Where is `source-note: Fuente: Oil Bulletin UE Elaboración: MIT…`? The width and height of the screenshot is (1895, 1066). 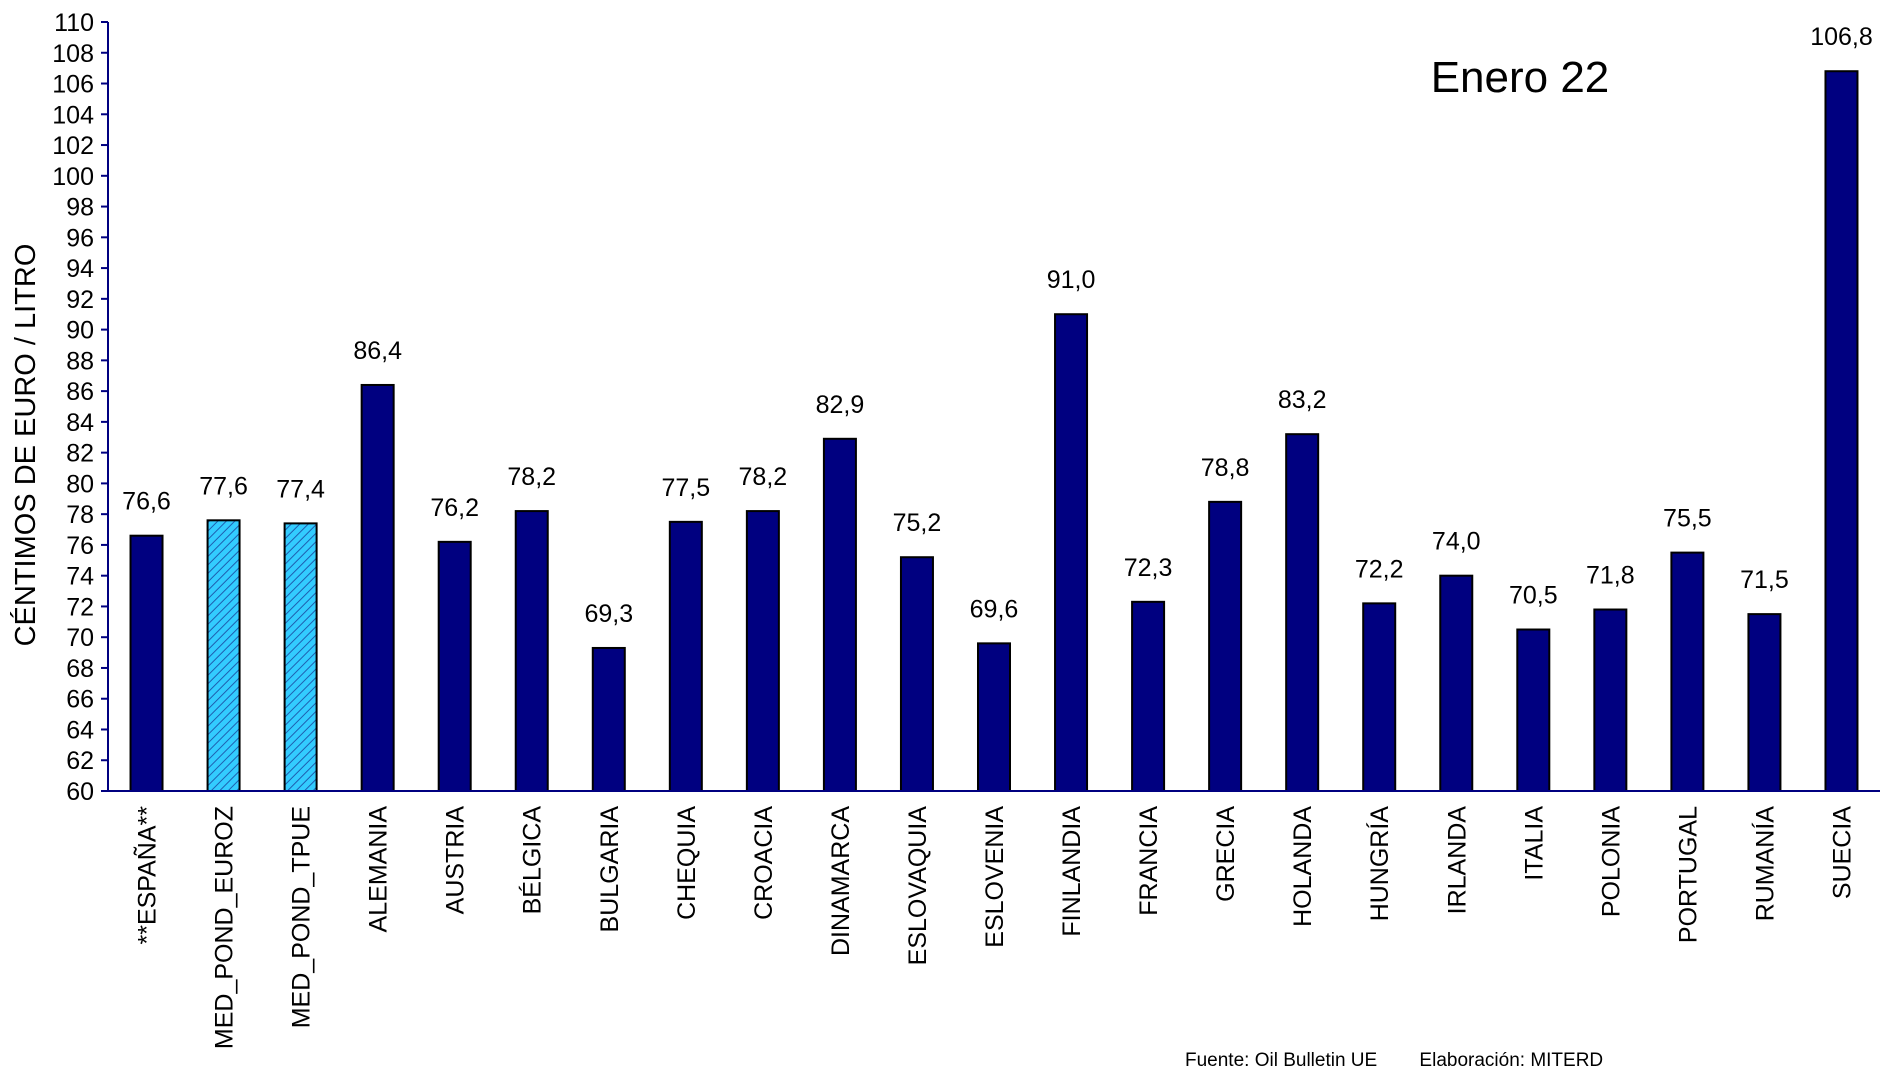 source-note: Fuente: Oil Bulletin UE Elaboración: MIT… is located at coordinates (1394, 1058).